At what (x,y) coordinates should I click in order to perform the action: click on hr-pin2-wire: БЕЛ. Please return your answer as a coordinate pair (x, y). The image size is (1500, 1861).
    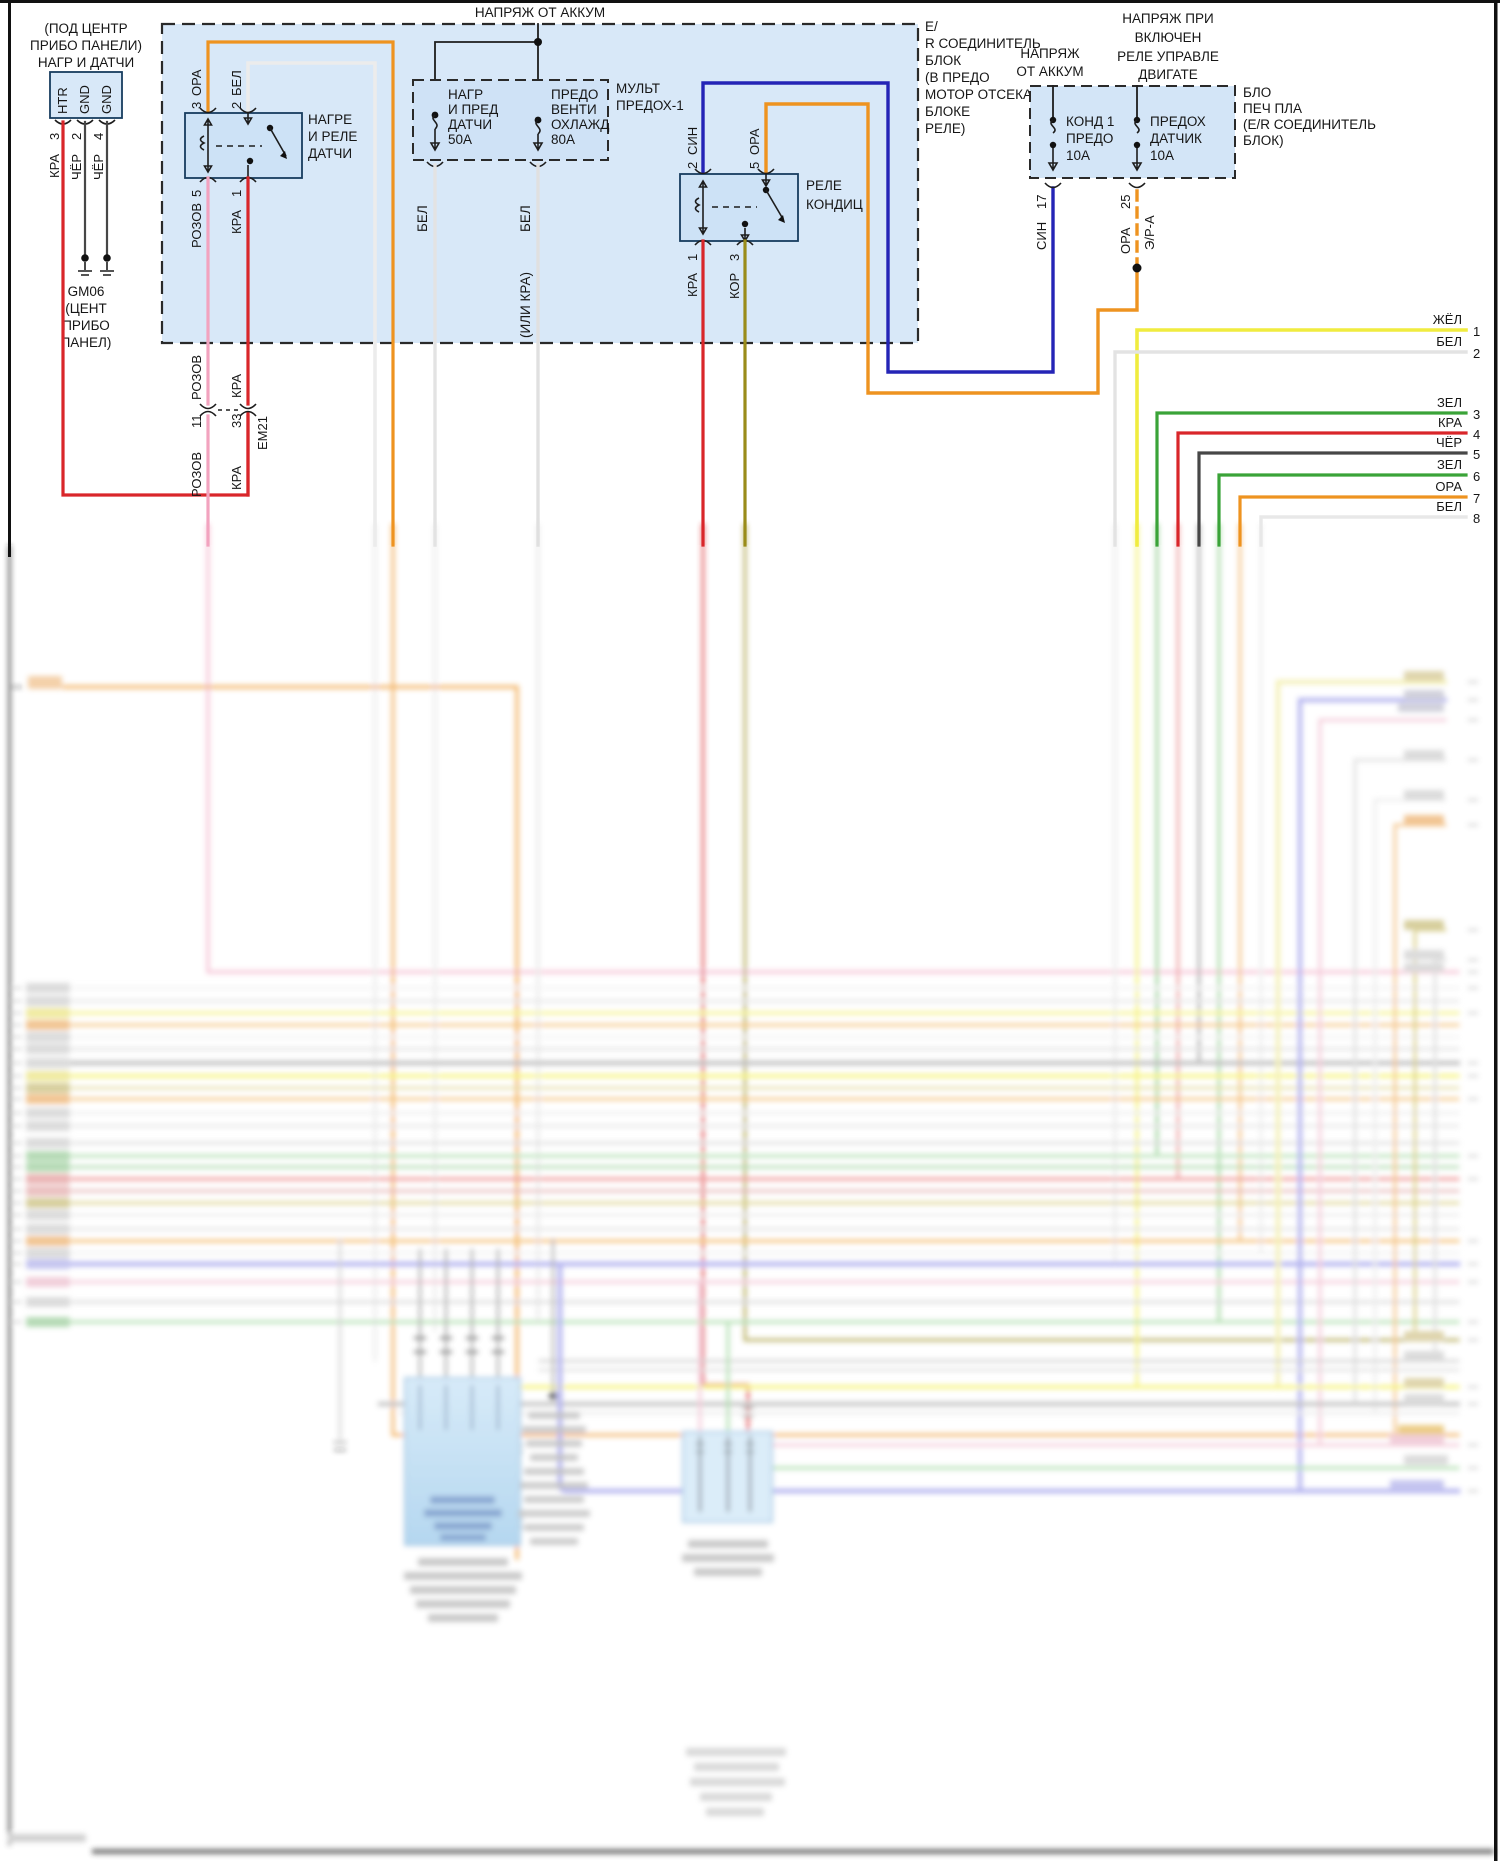
    Looking at the image, I should click on (236, 83).